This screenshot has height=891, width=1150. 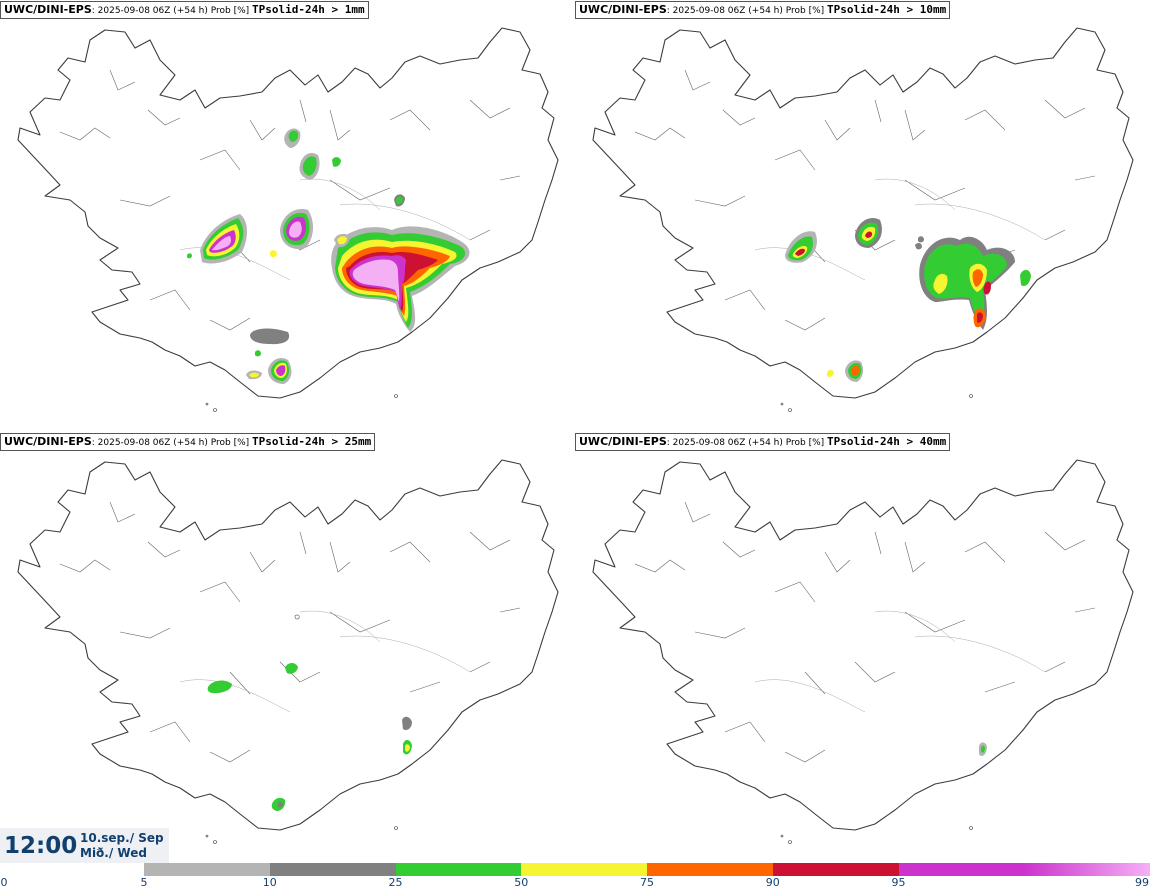 What do you see at coordinates (887, 9) in the screenshot?
I see `threshold-label: TPsolid-24h > 10mm` at bounding box center [887, 9].